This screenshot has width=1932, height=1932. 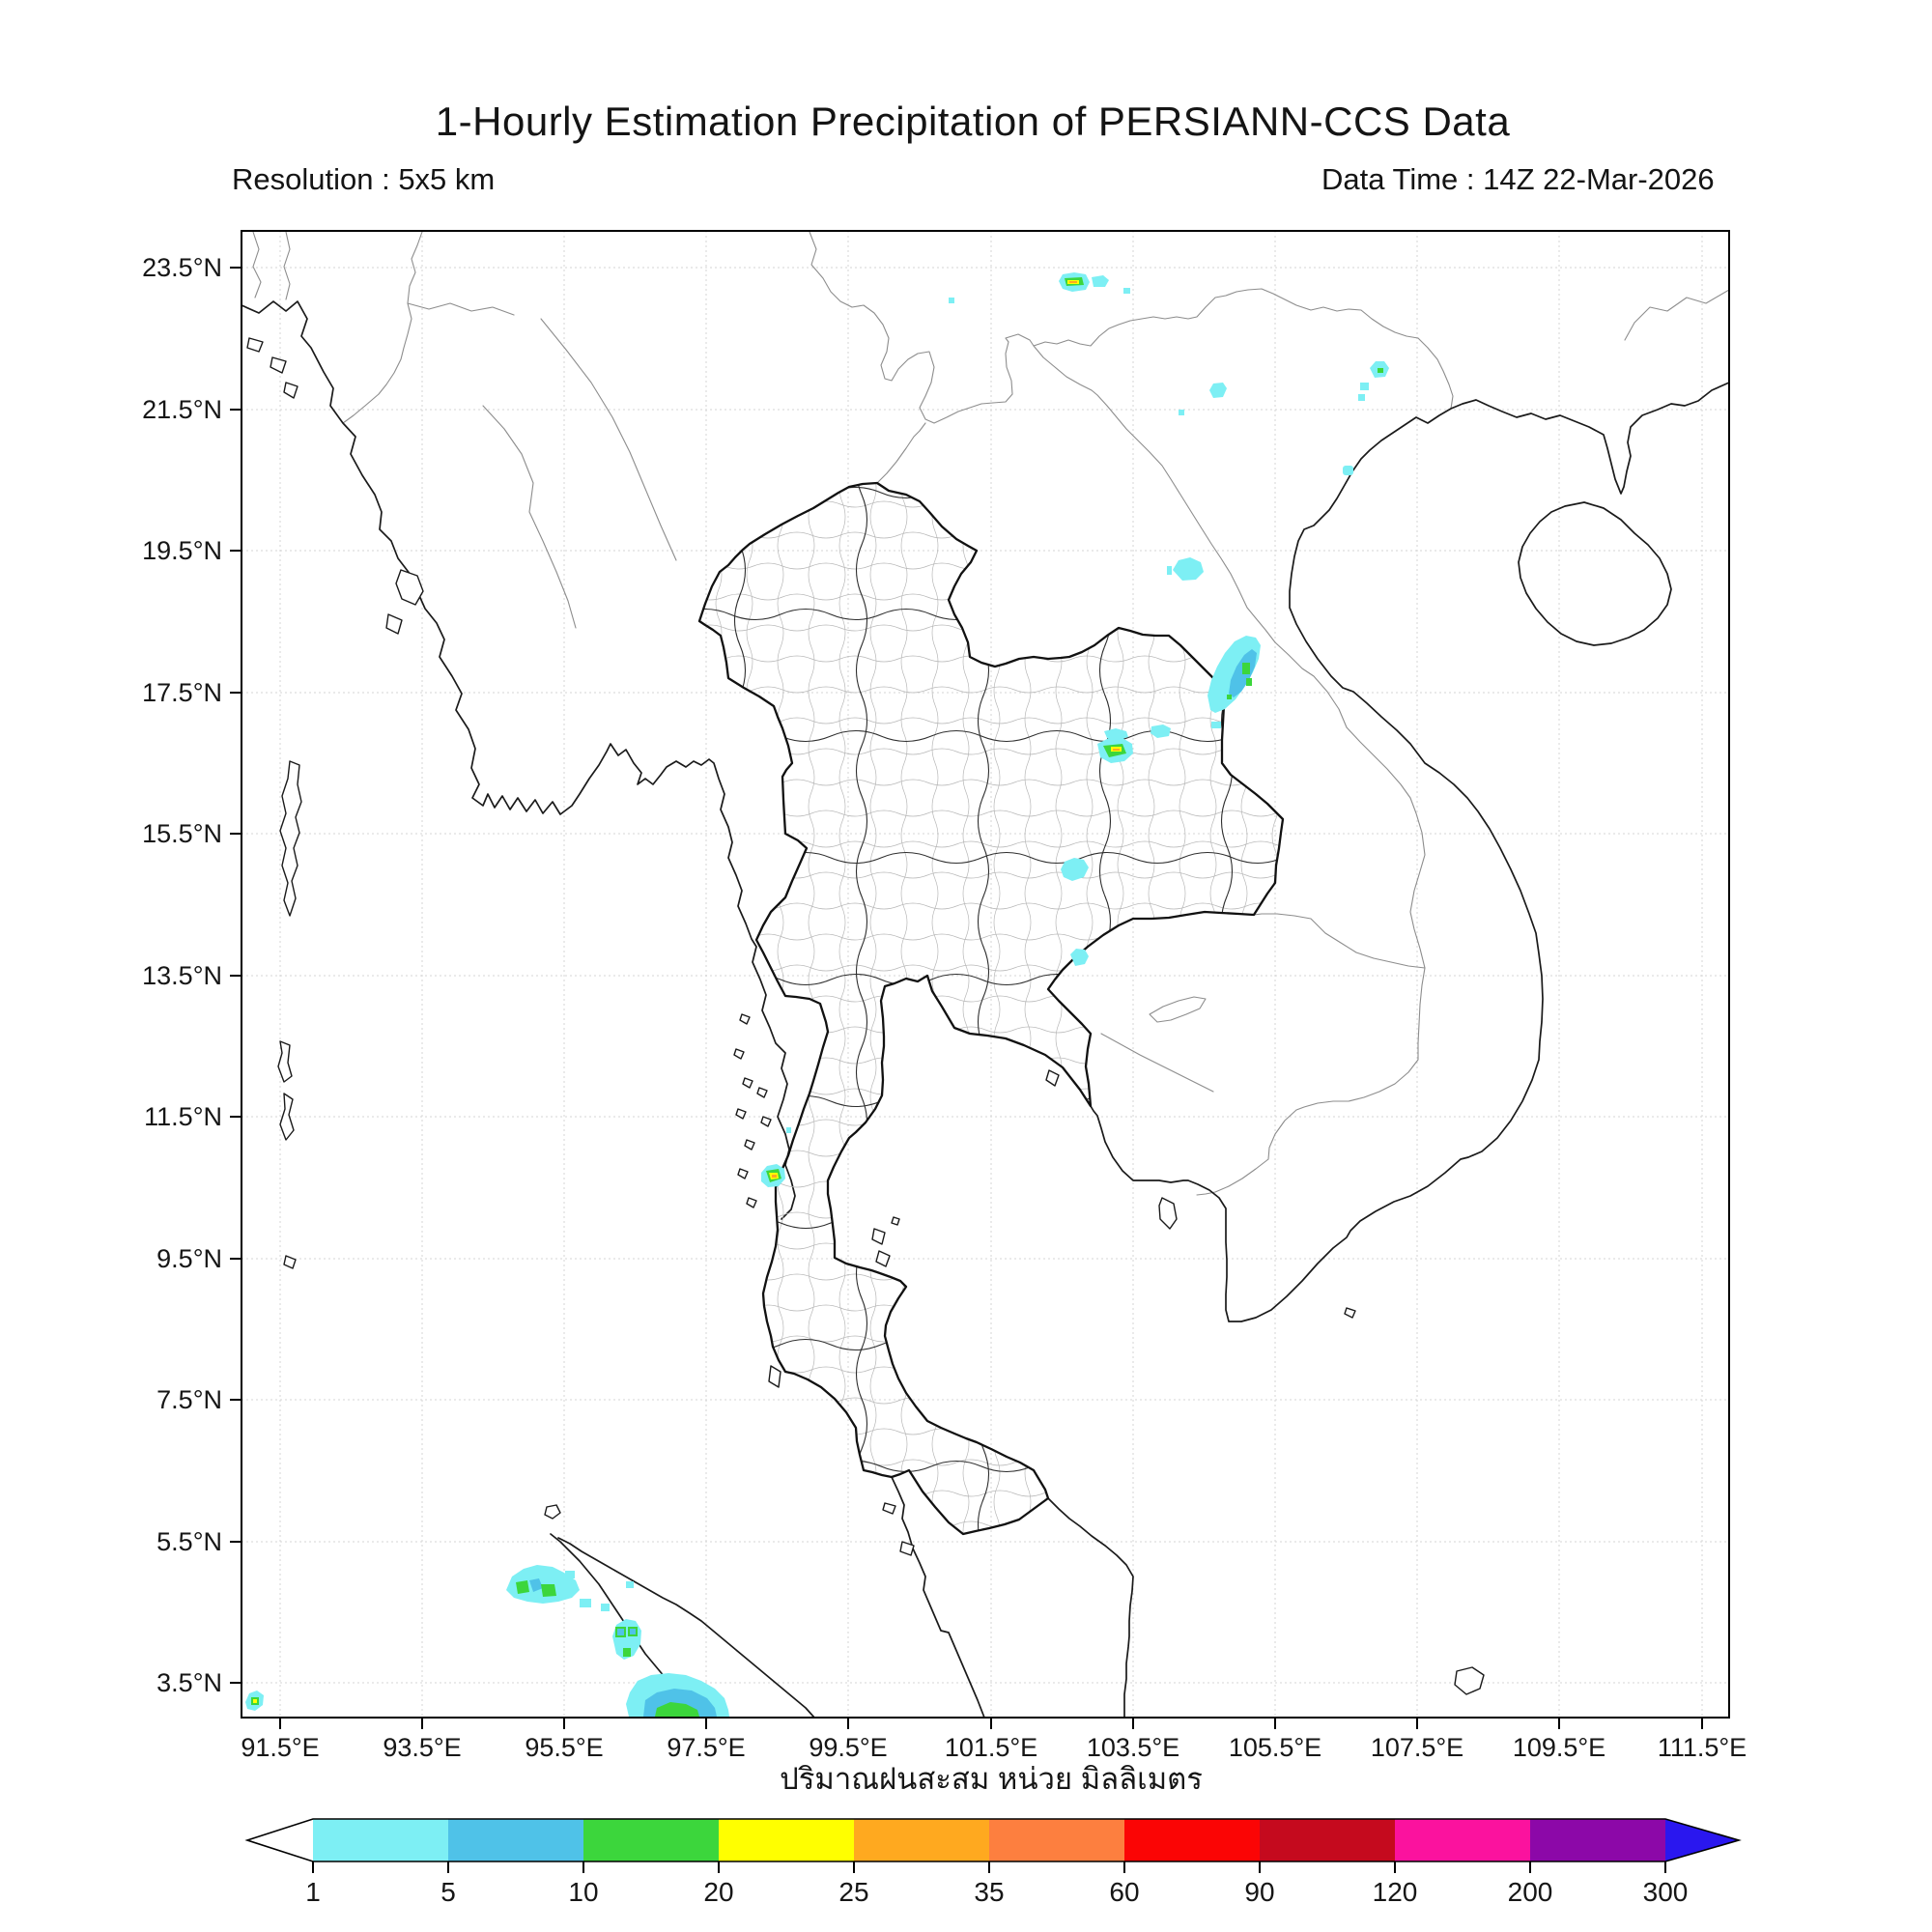 I want to click on y-tick-label: 17.5°N, so click(x=182, y=692).